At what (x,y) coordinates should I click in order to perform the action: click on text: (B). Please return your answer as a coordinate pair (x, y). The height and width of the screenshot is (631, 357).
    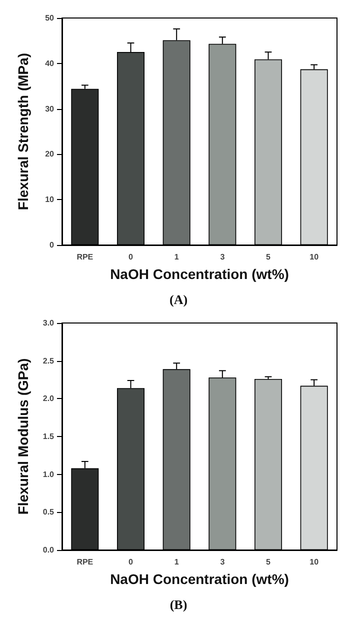
    Looking at the image, I should click on (179, 604).